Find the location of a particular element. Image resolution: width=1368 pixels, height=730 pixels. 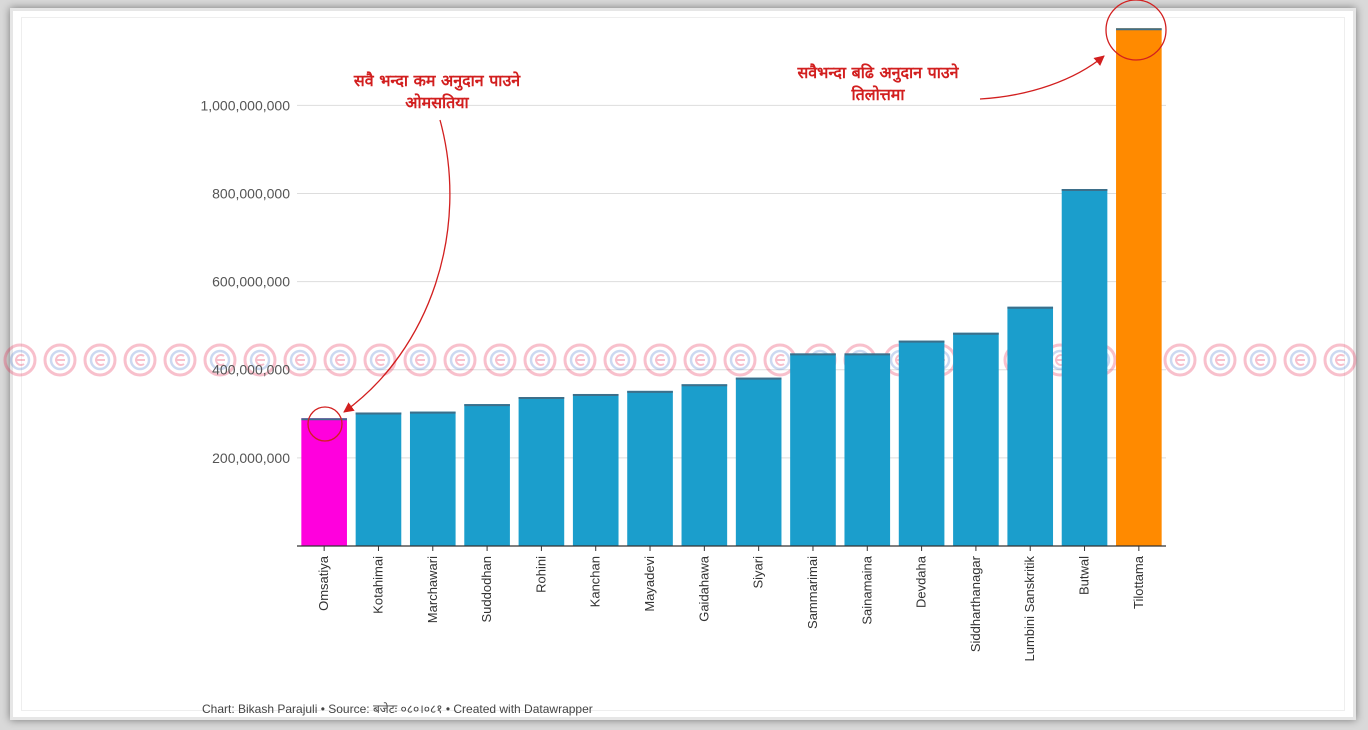

bar-lumbini-sanskritik is located at coordinates (1030, 426).